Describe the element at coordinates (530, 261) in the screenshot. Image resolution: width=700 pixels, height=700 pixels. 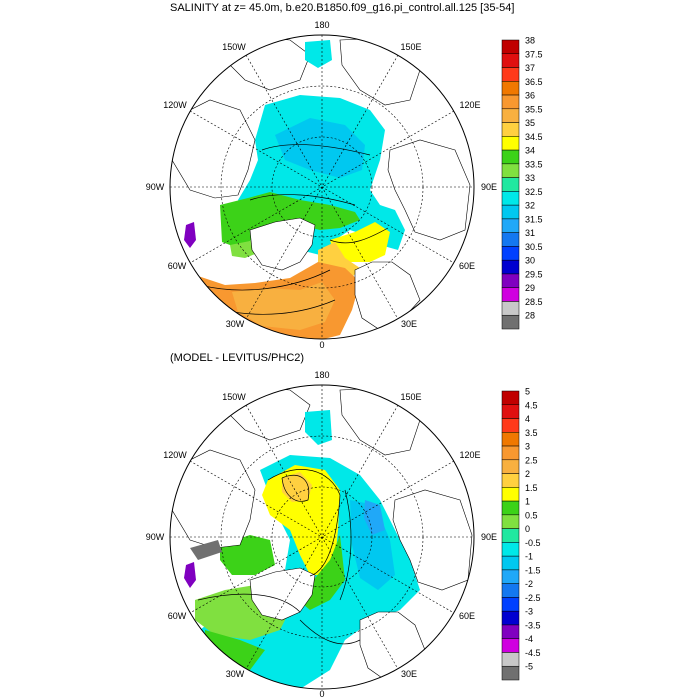
I see `map1-colorbar-tick-label: 30` at that location.